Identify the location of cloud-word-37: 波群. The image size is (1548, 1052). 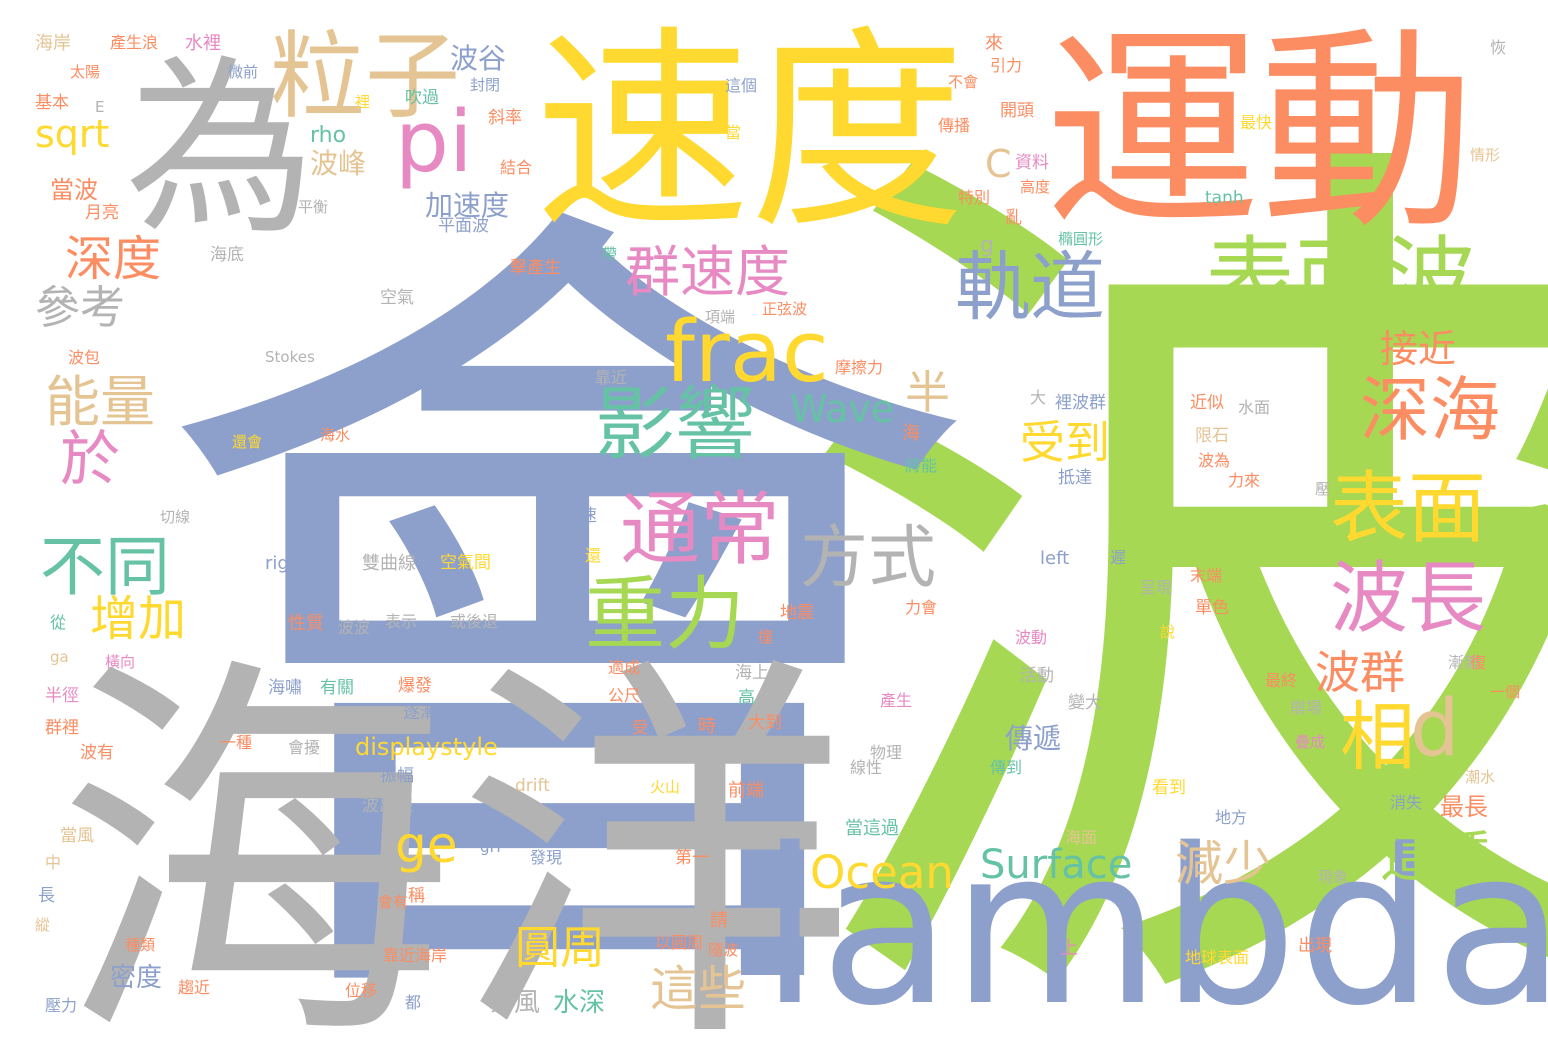
(1360, 672).